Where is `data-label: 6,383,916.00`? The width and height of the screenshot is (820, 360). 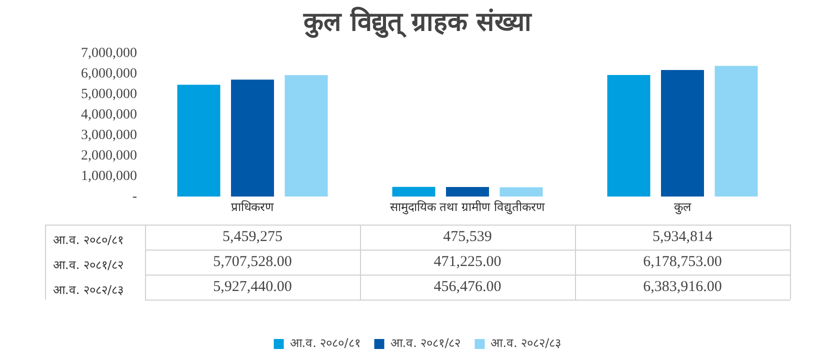 data-label: 6,383,916.00 is located at coordinates (682, 287).